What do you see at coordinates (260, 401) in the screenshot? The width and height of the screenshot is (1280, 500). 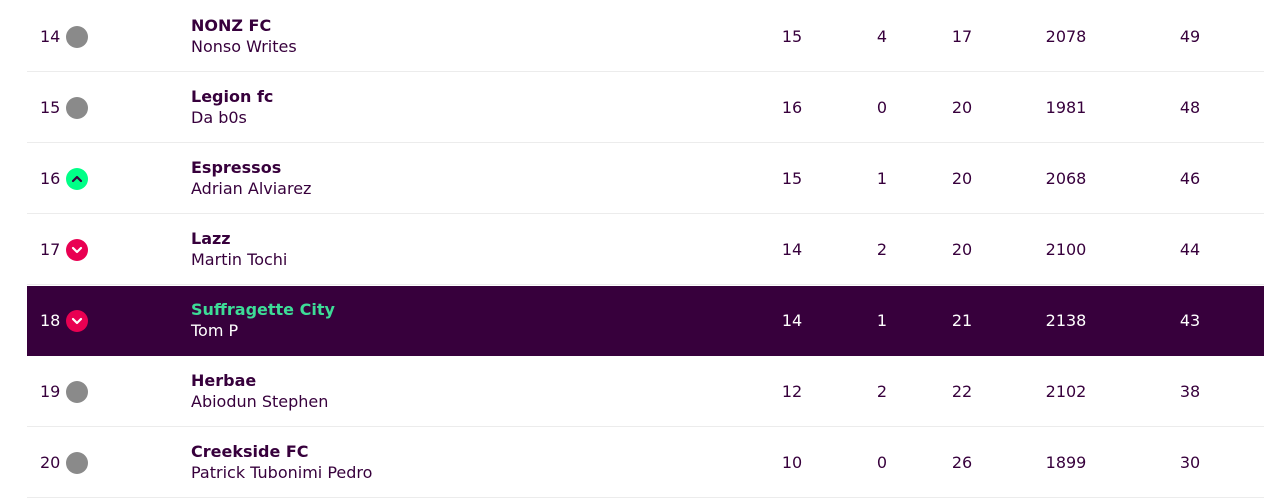 I see `manager-name: Abiodun Stephen` at bounding box center [260, 401].